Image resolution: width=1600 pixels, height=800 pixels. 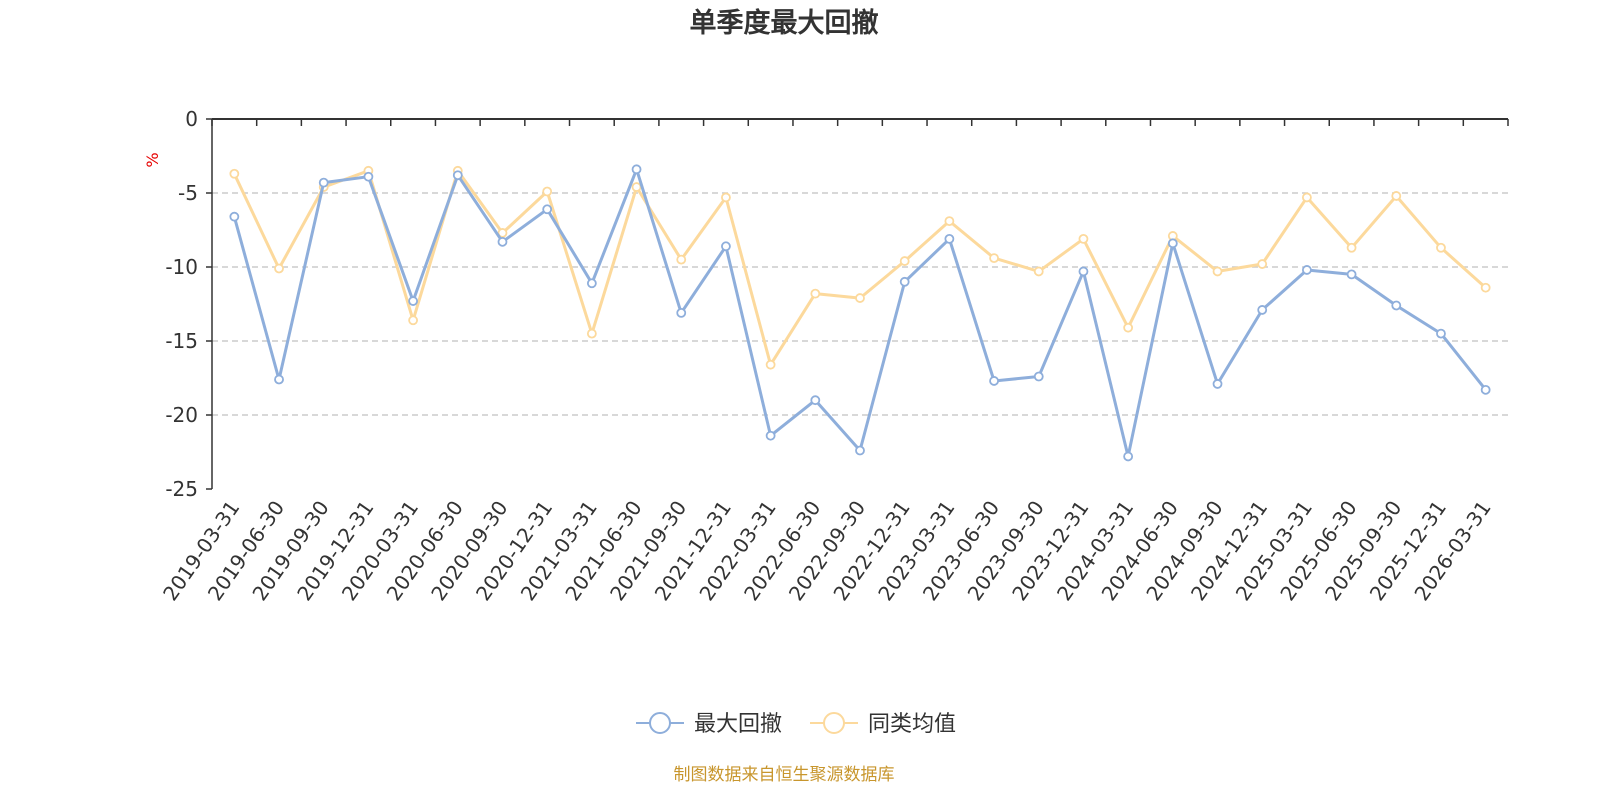 What do you see at coordinates (191, 119) in the screenshot?
I see `y-tick-label: 0` at bounding box center [191, 119].